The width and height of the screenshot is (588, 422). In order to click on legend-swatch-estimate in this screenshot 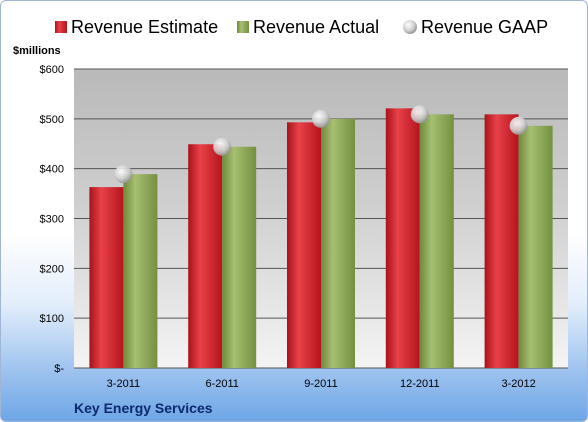, I will do `click(61, 27)`.